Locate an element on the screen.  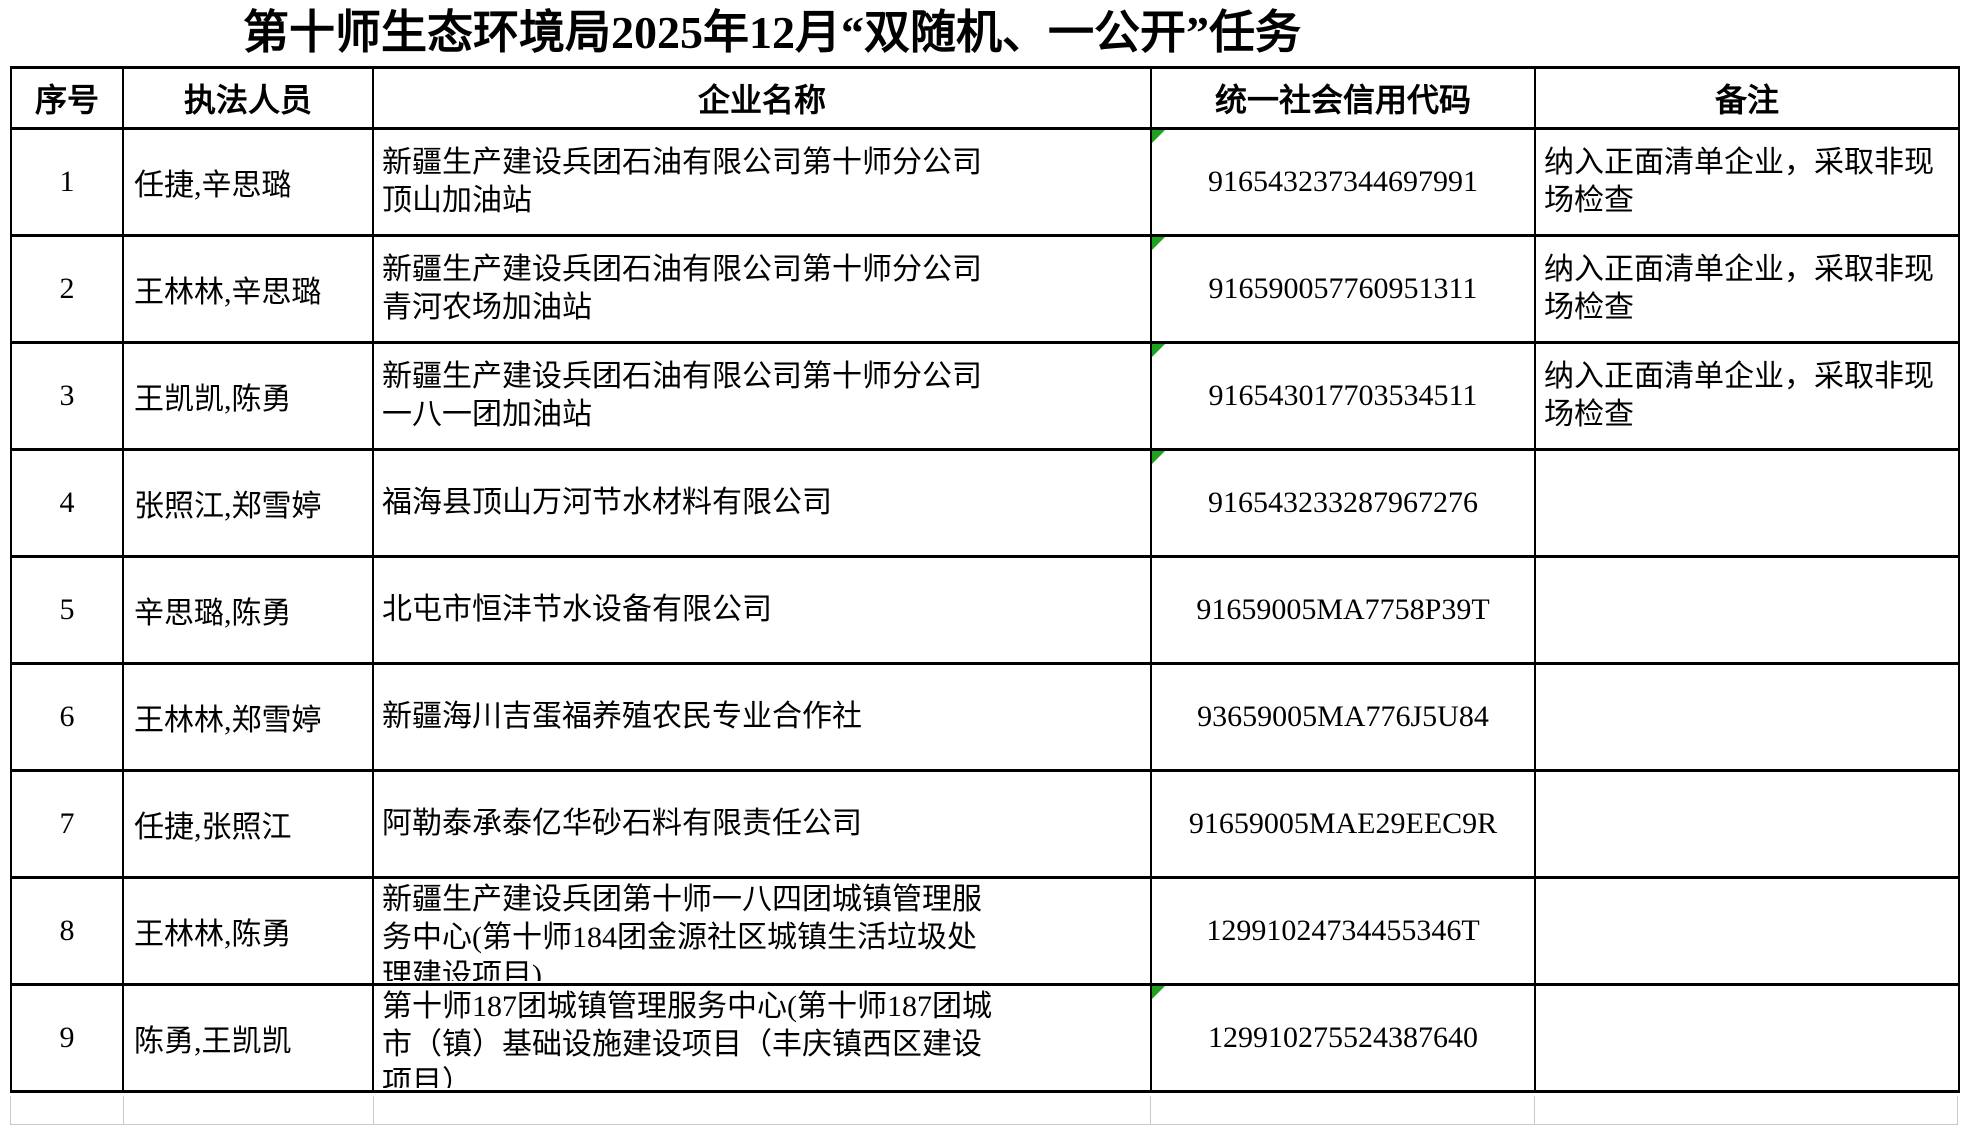
cell-credit-code: 93659005MA776J5U84 is located at coordinates (1343, 717).